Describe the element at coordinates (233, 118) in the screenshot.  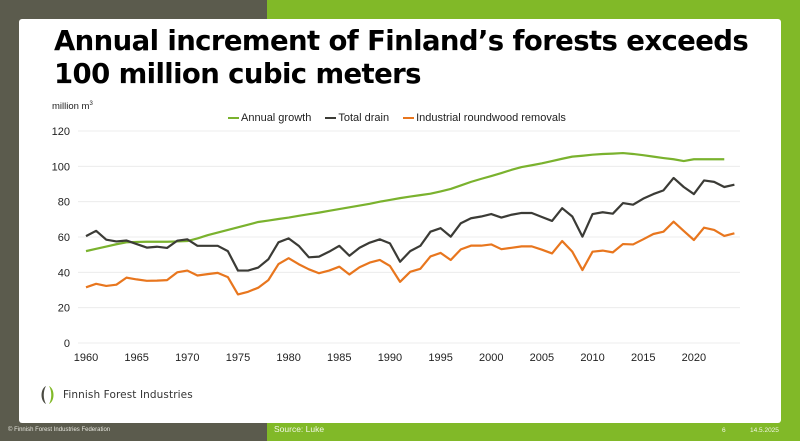
I see `legend-swatch-annual-growth` at that location.